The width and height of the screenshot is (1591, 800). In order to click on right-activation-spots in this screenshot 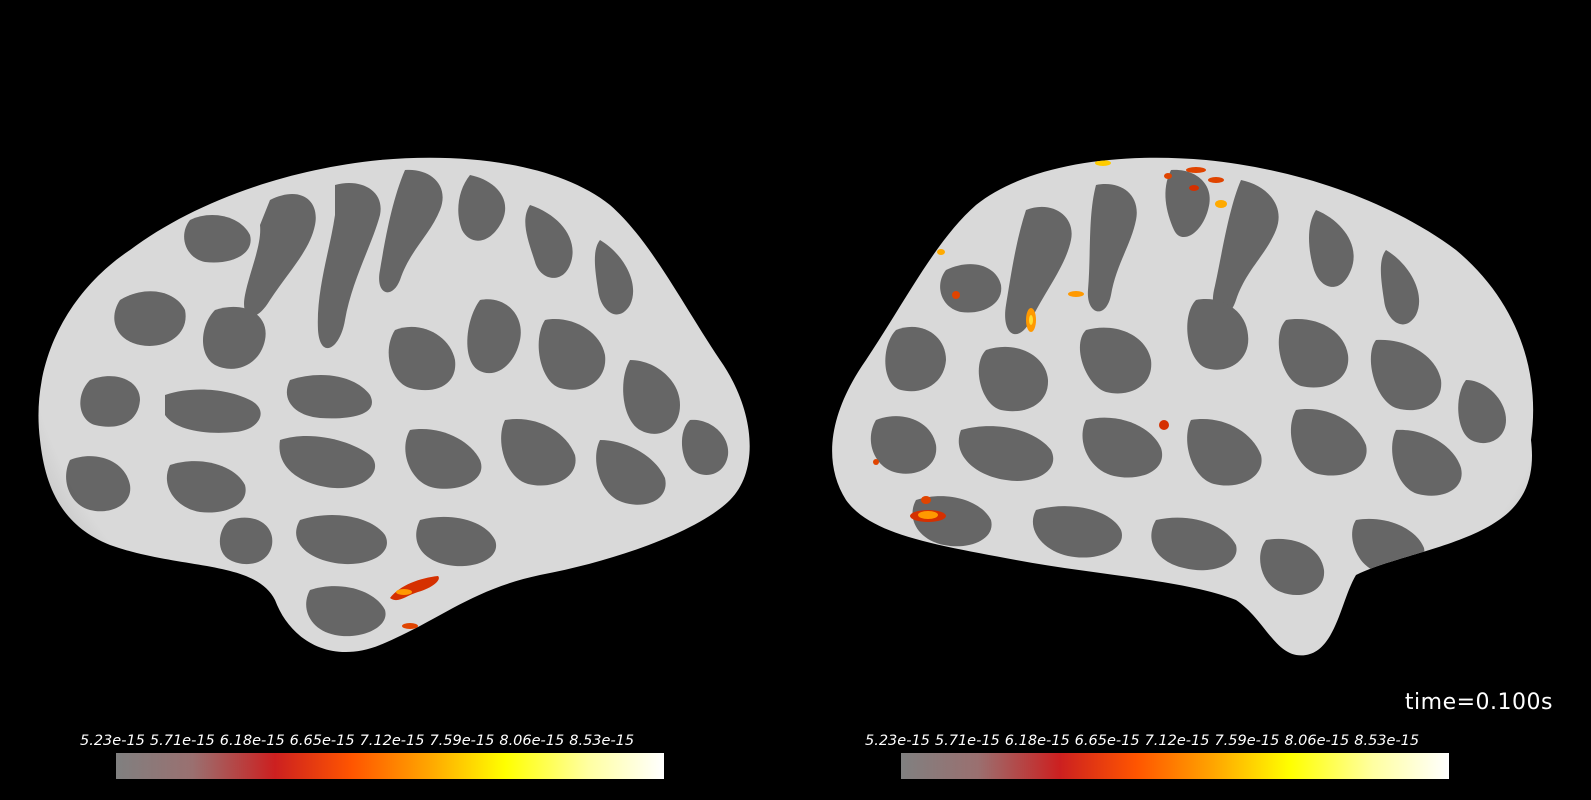, I will do `click(1050, 341)`.